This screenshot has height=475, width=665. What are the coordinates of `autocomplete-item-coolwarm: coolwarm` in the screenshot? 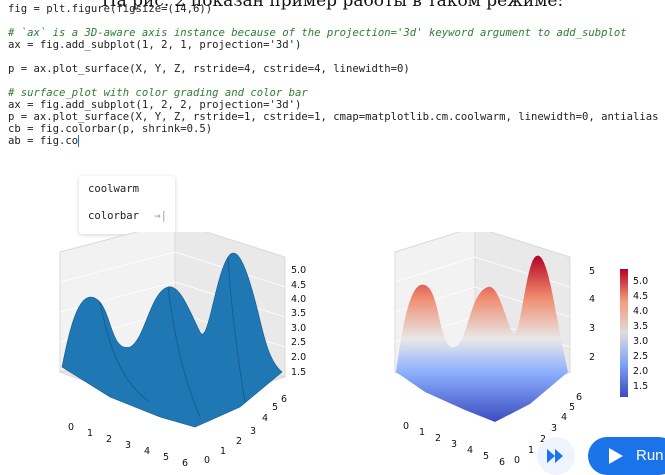 It's located at (127, 189).